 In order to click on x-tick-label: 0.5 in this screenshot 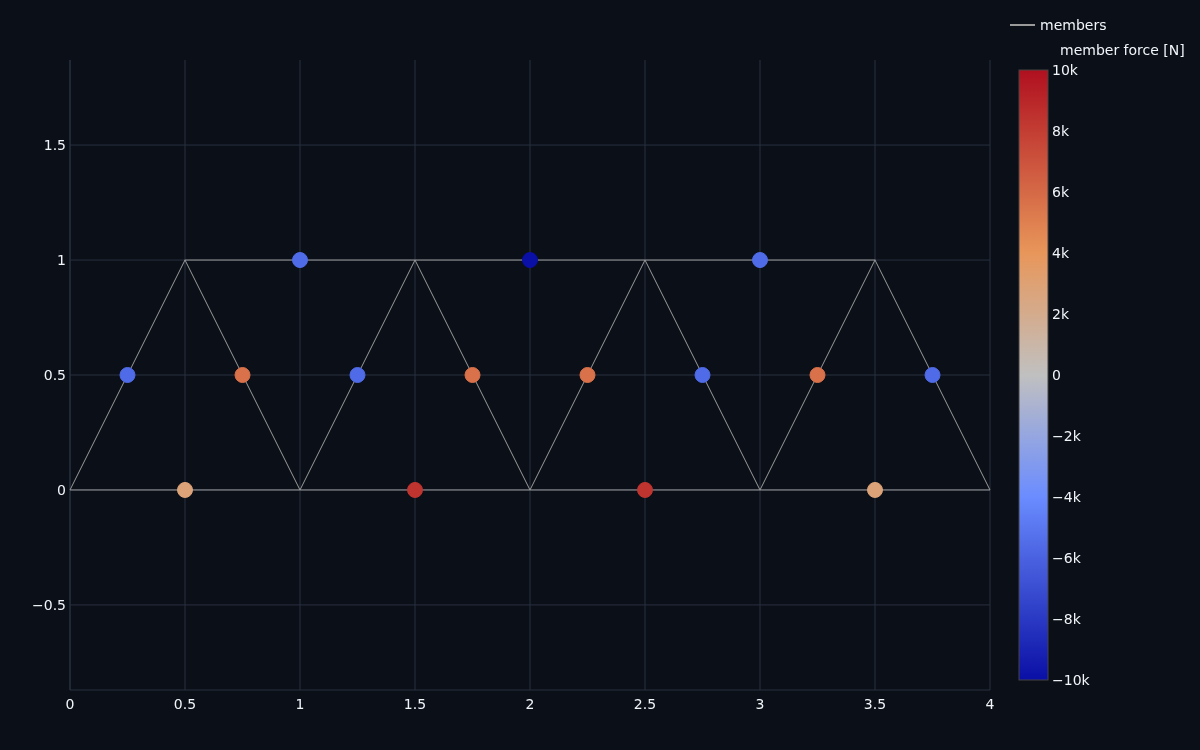, I will do `click(185, 704)`.